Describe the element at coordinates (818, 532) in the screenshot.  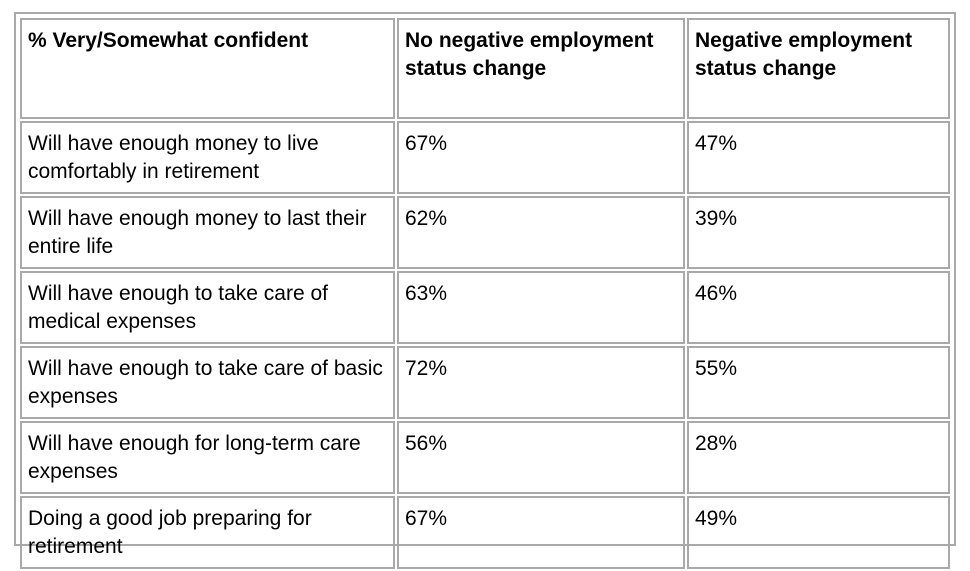
I see `cell-negative-change: 49%` at that location.